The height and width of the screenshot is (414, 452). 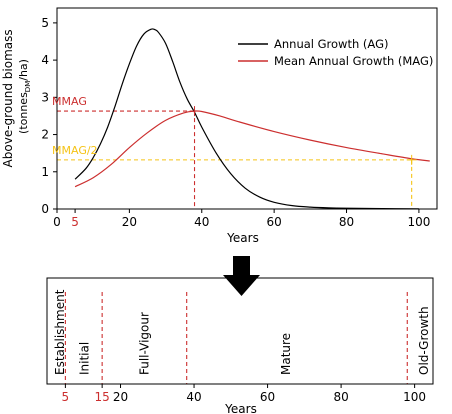 What do you see at coordinates (57, 222) in the screenshot?
I see `x-tick-label: 0` at bounding box center [57, 222].